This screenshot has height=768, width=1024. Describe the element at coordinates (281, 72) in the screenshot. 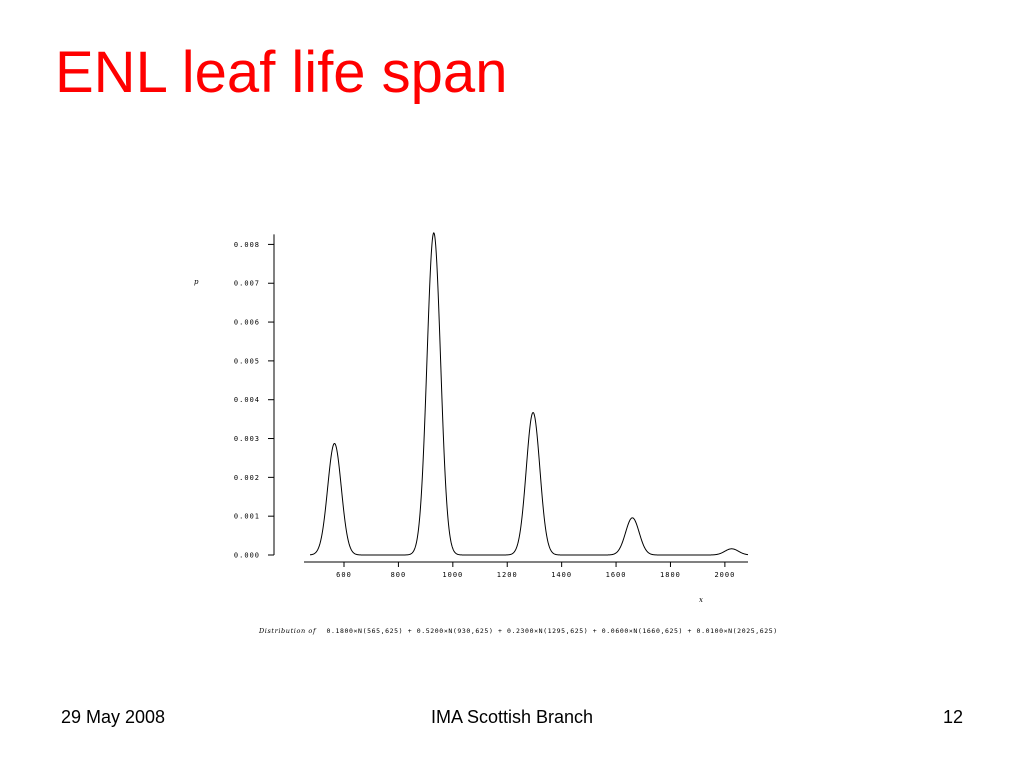

I see `slide-title: ENL leaf life span` at that location.